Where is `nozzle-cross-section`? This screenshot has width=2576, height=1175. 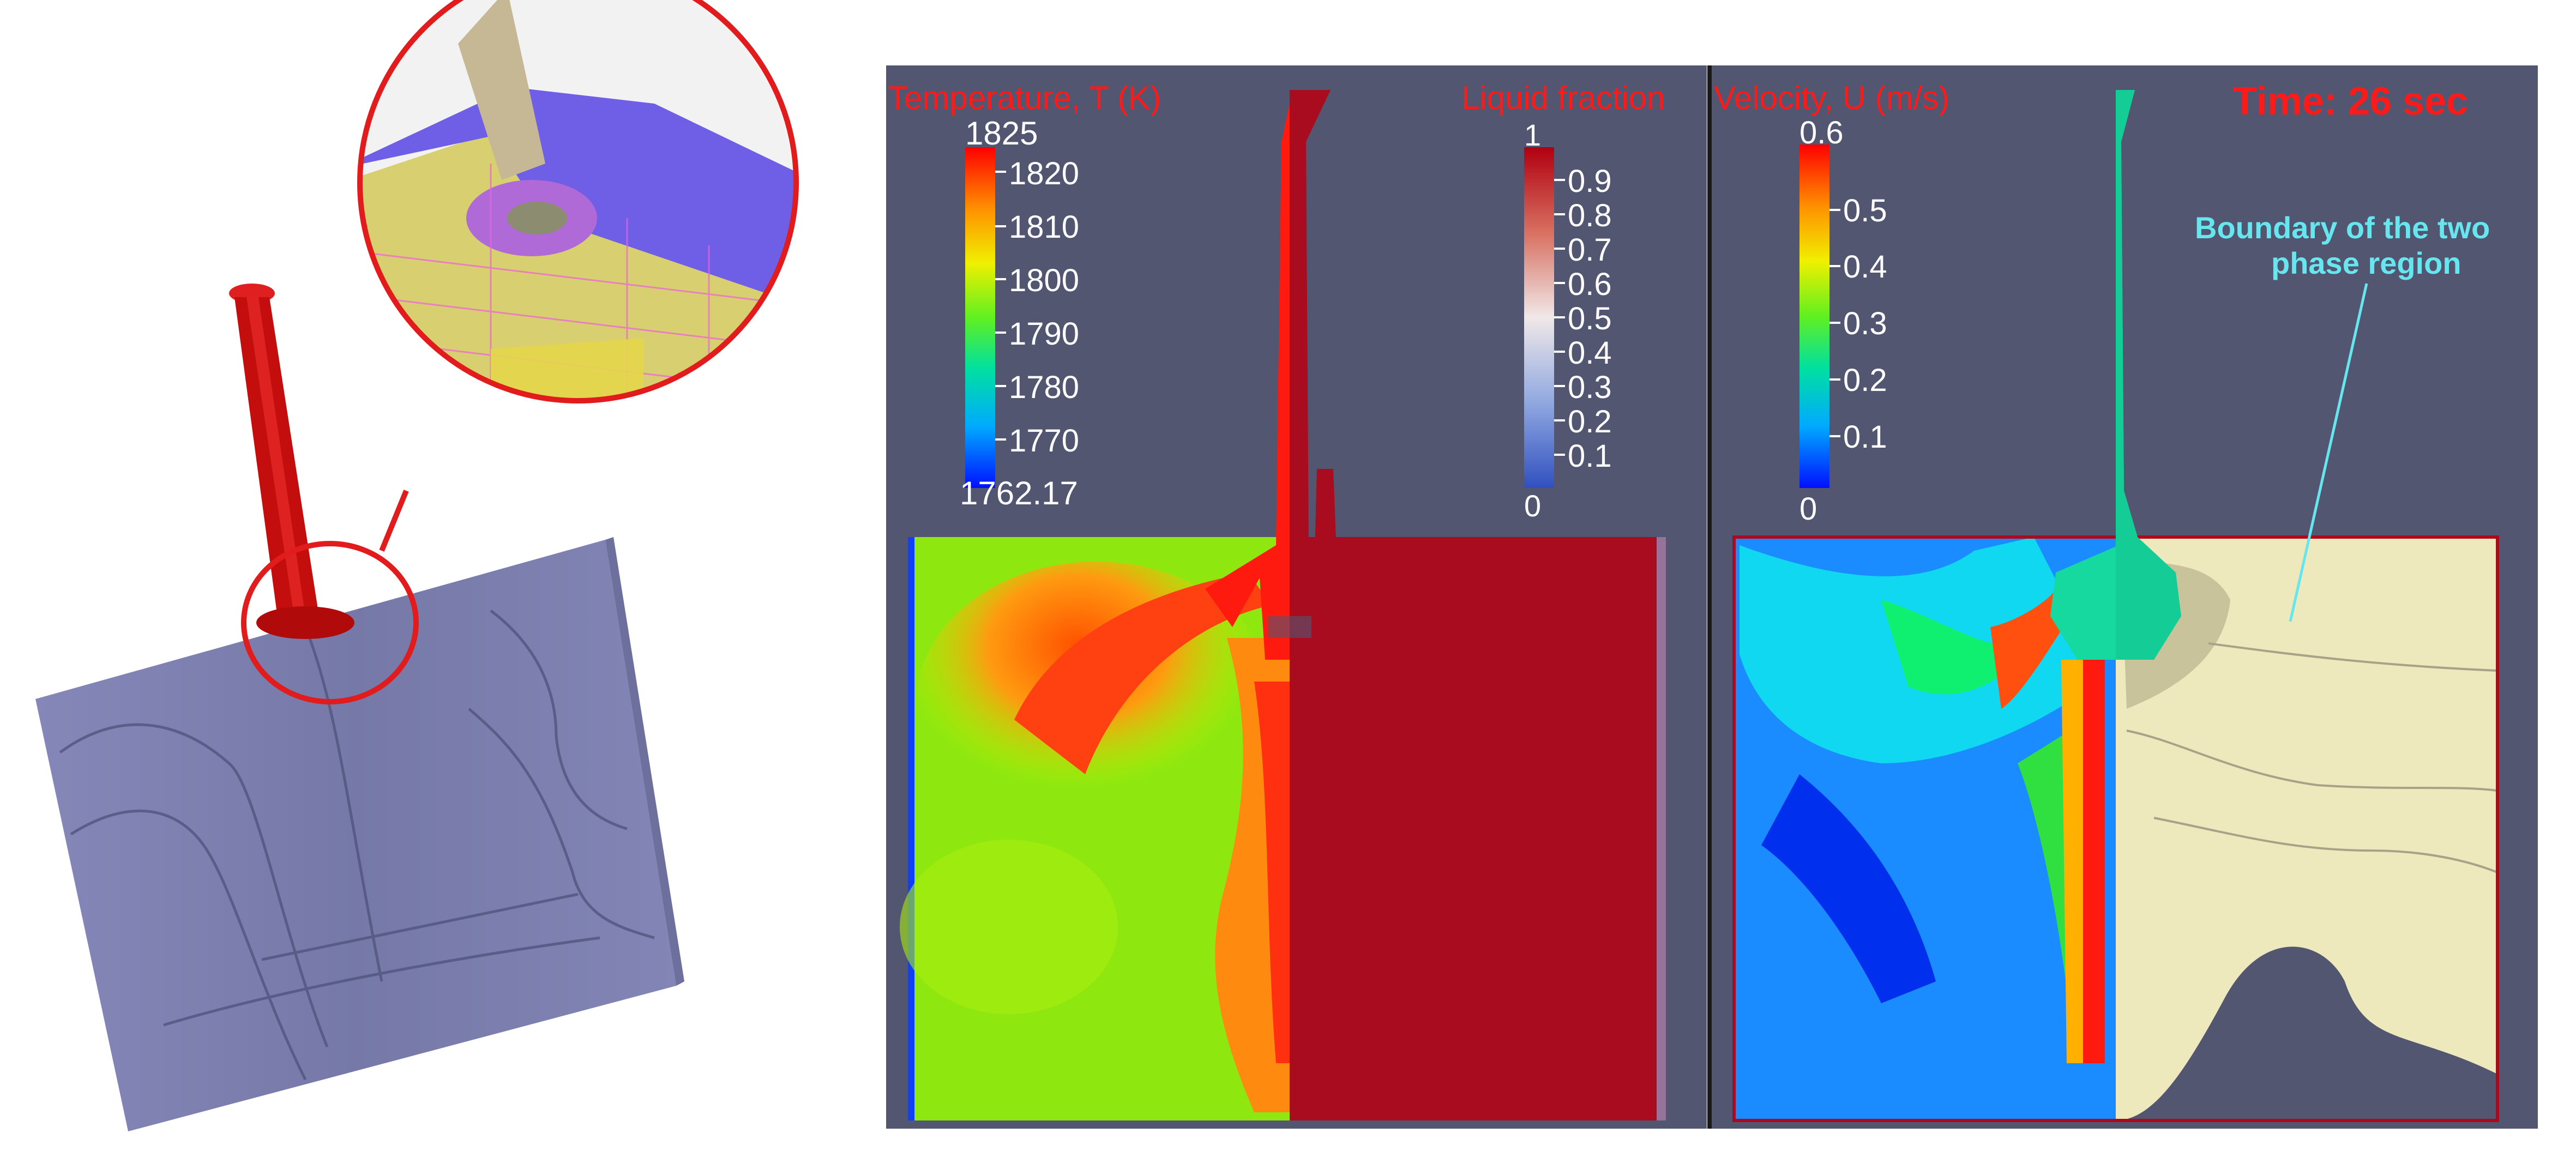 nozzle-cross-section is located at coordinates (1289, 375).